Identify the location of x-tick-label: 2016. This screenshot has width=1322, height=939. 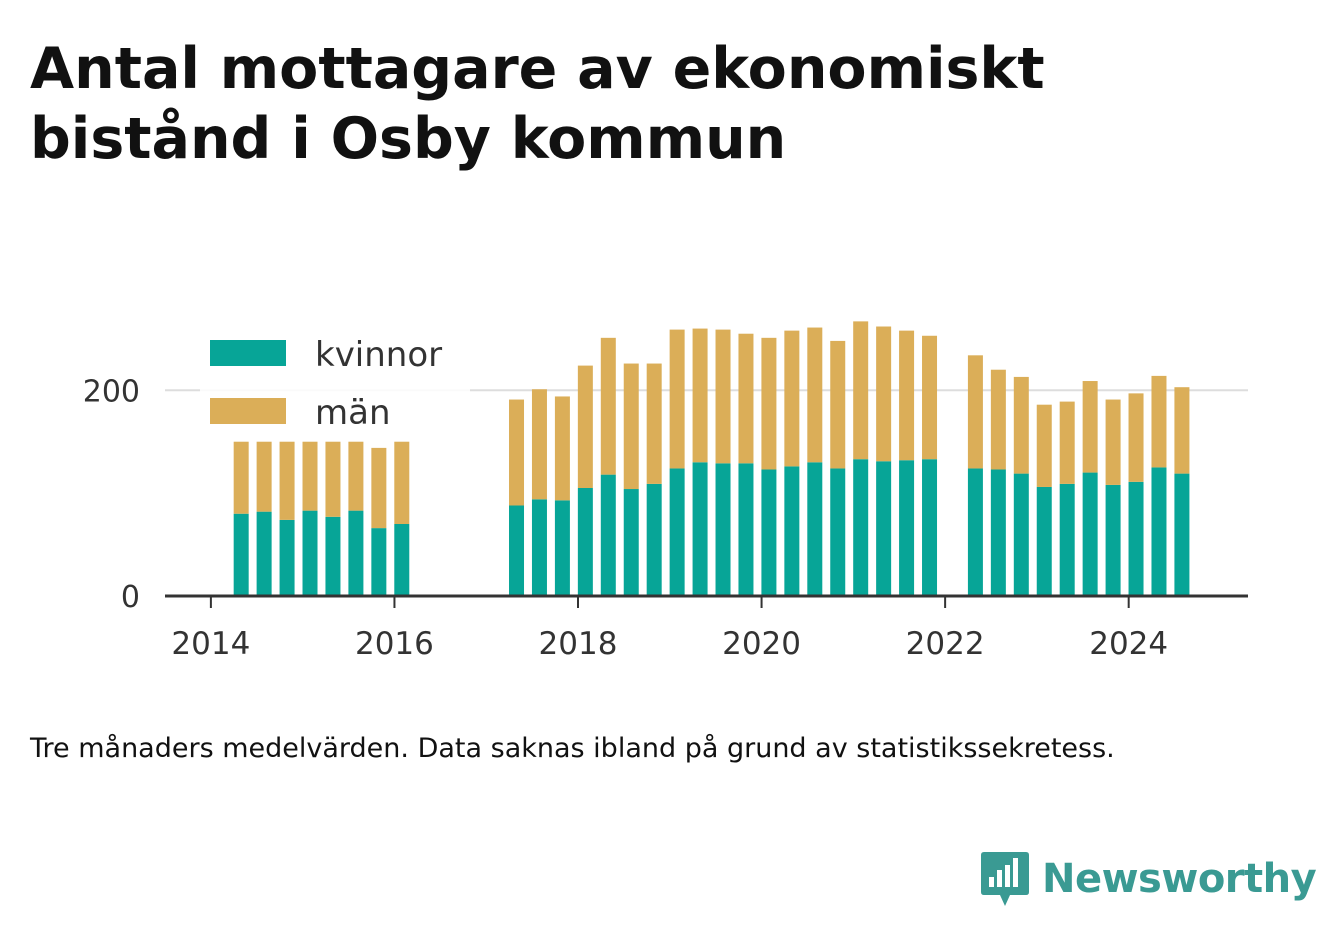
(394, 644).